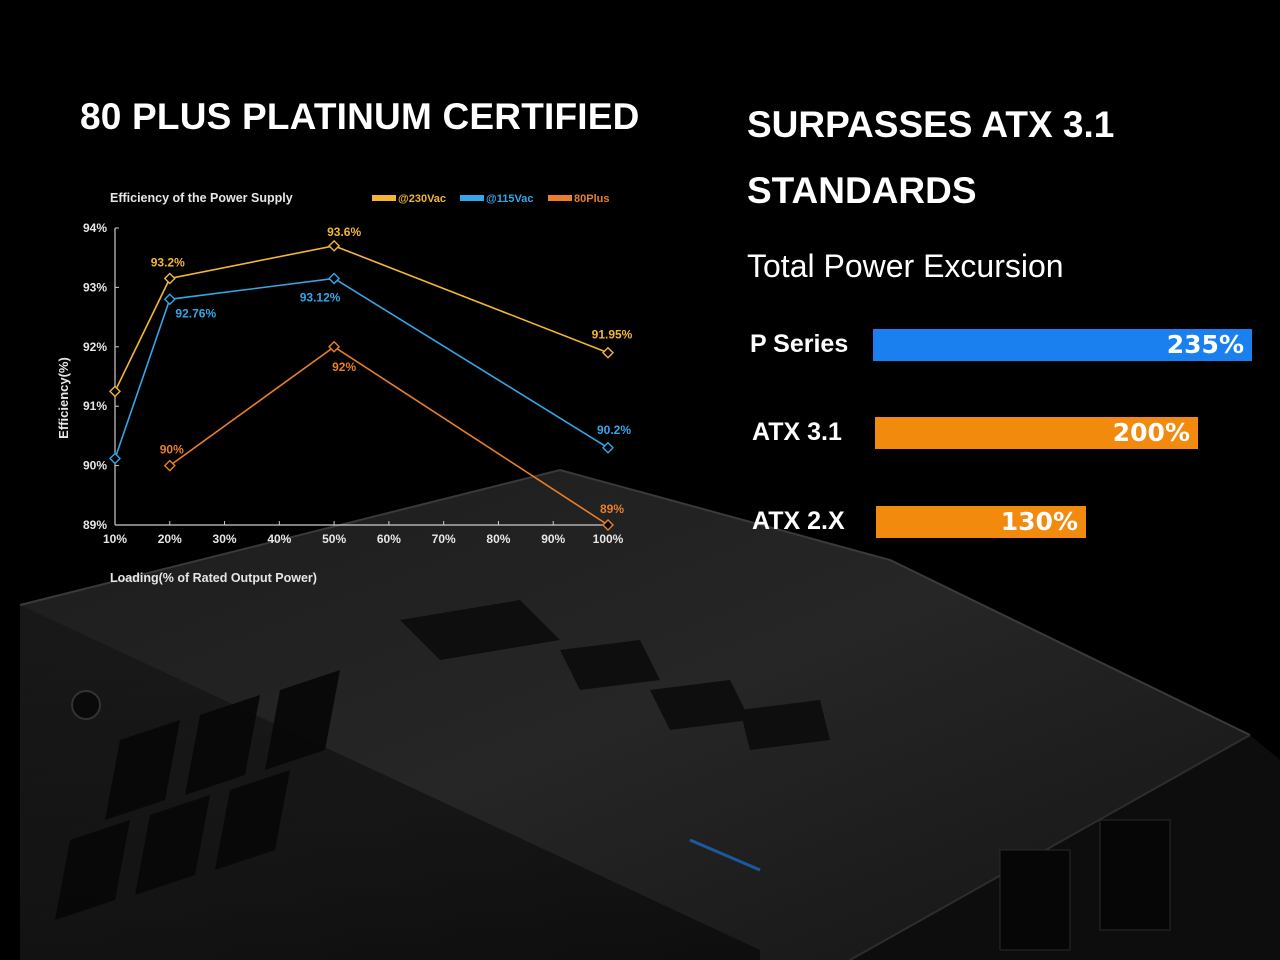  I want to click on data-label: 93.12%, so click(320, 297).